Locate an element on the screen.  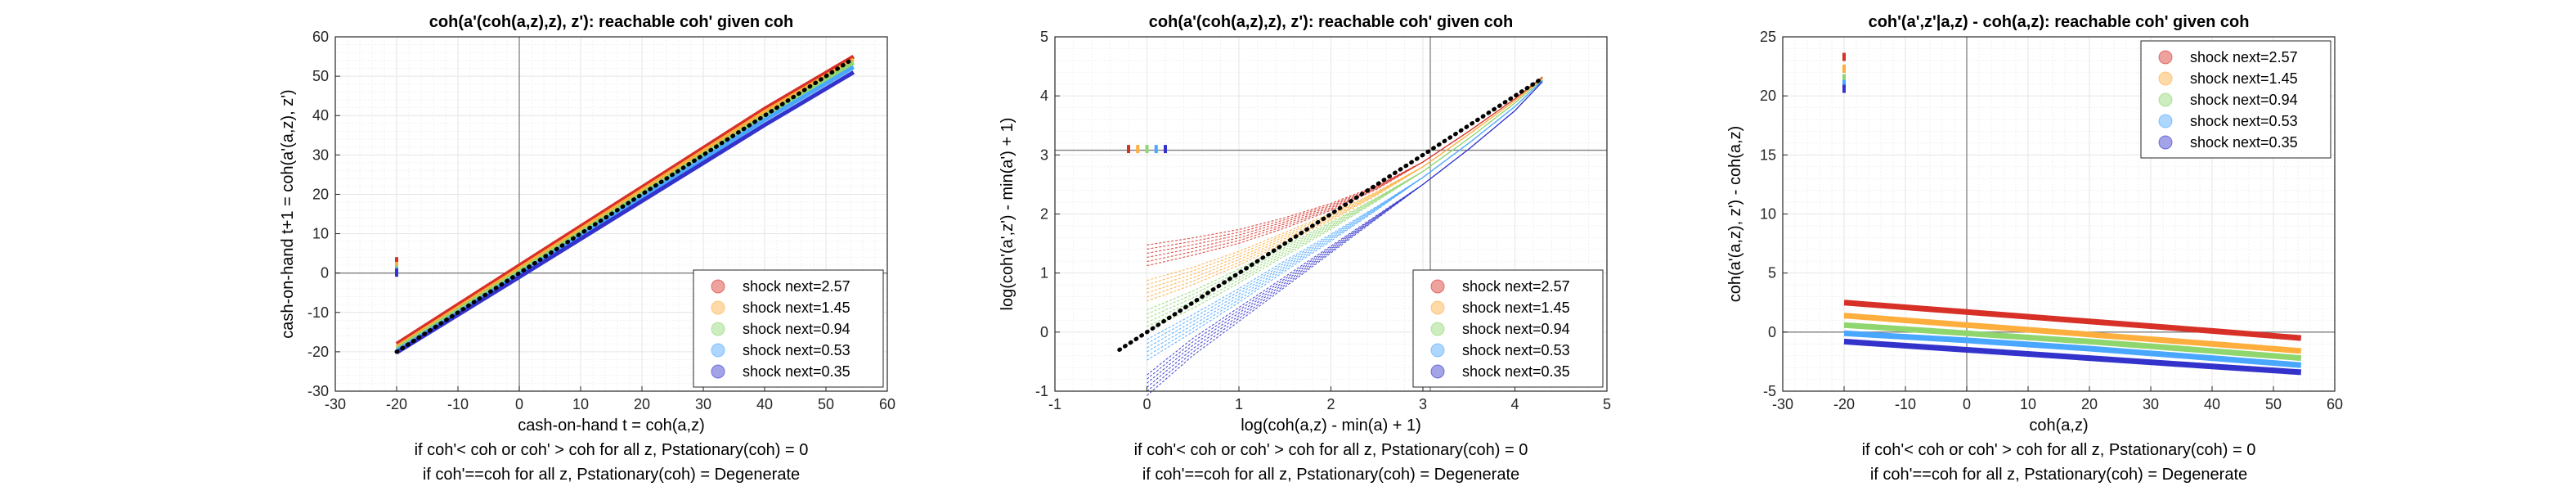
y-tick-label: 5 is located at coordinates (1772, 273).